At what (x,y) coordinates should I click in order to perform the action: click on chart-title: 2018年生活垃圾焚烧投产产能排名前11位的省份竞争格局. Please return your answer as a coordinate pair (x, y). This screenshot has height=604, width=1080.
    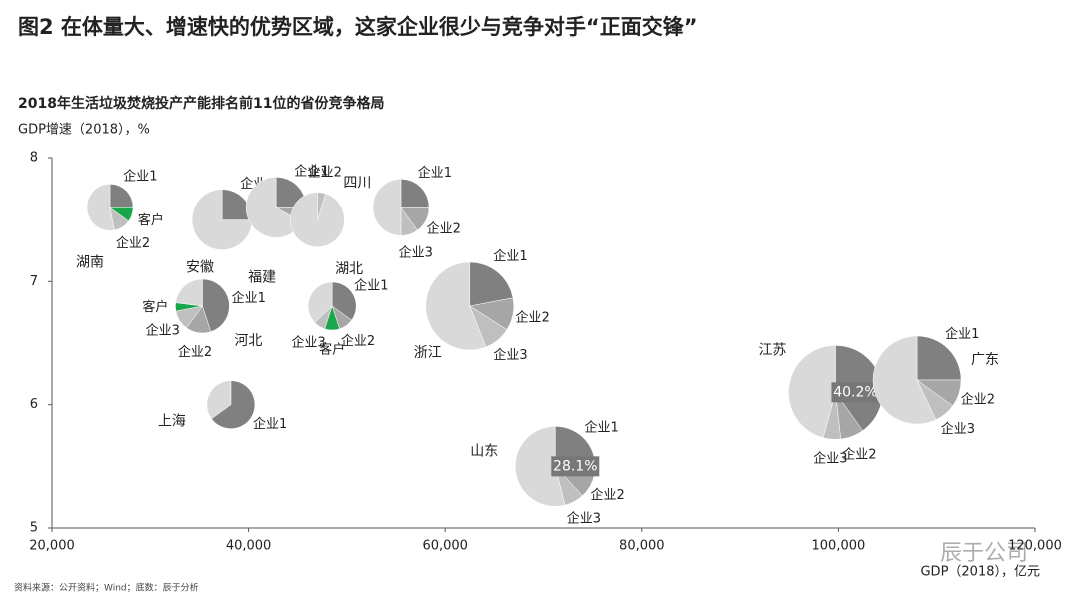
    Looking at the image, I should click on (201, 103).